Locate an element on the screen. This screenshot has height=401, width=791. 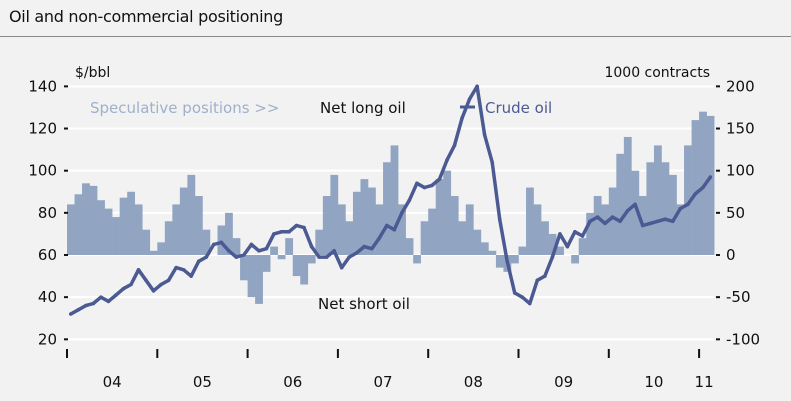
right-tick-label: 150 is located at coordinates (740, 129).